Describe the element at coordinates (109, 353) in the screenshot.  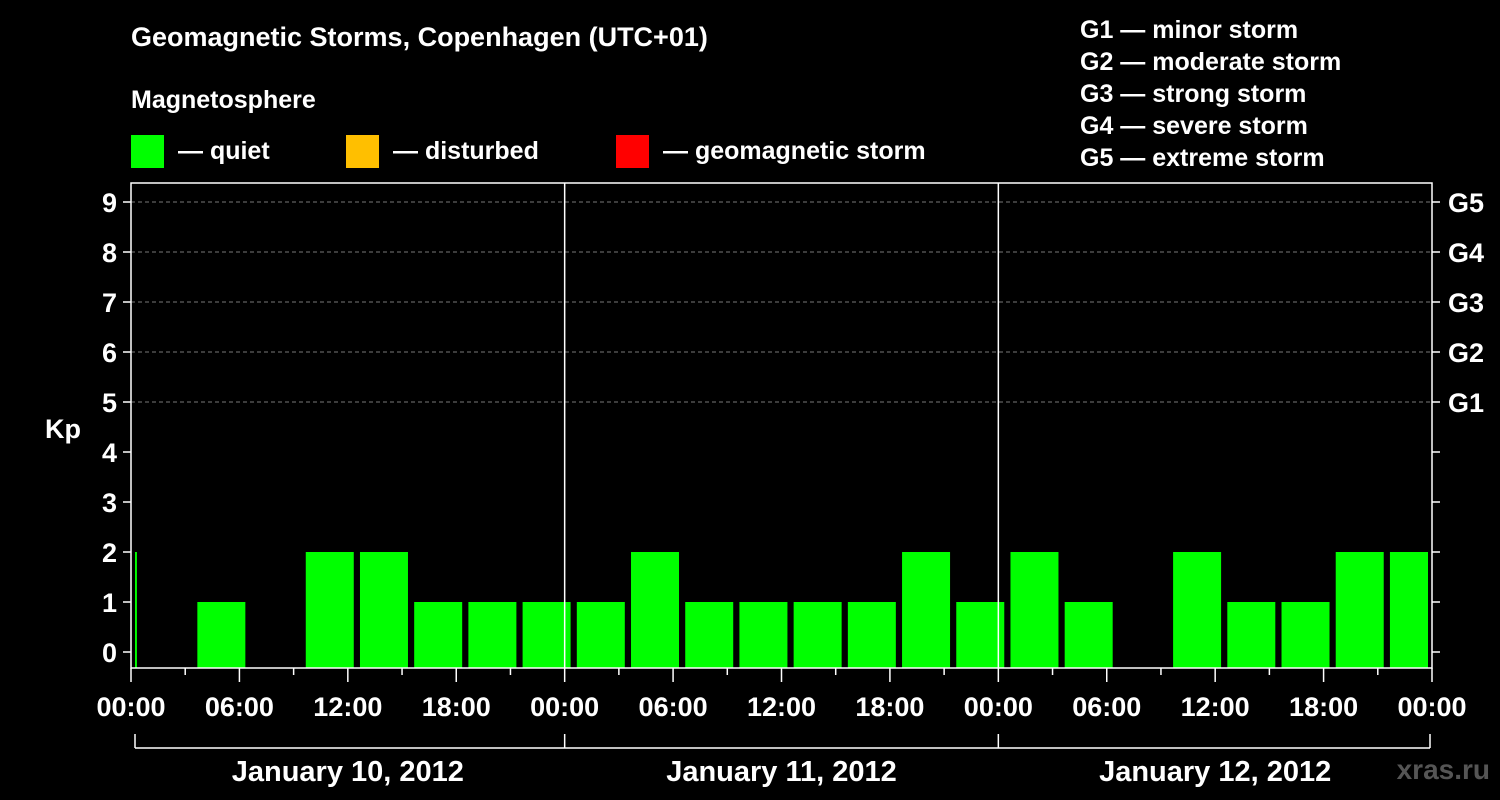
I see `y-tick-label: 6` at that location.